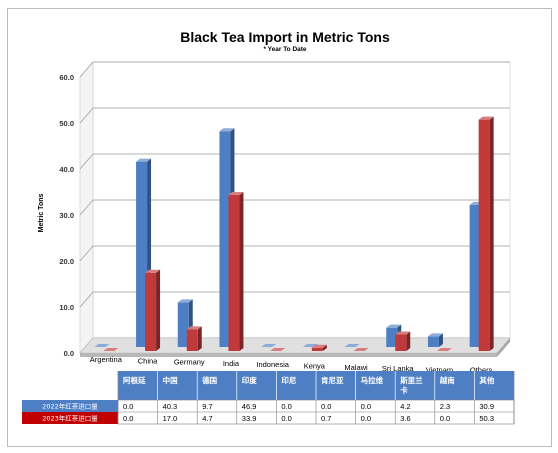 This screenshot has width=558, height=453. What do you see at coordinates (447, 380) in the screenshot?
I see `table-header-cell: 越南` at bounding box center [447, 380].